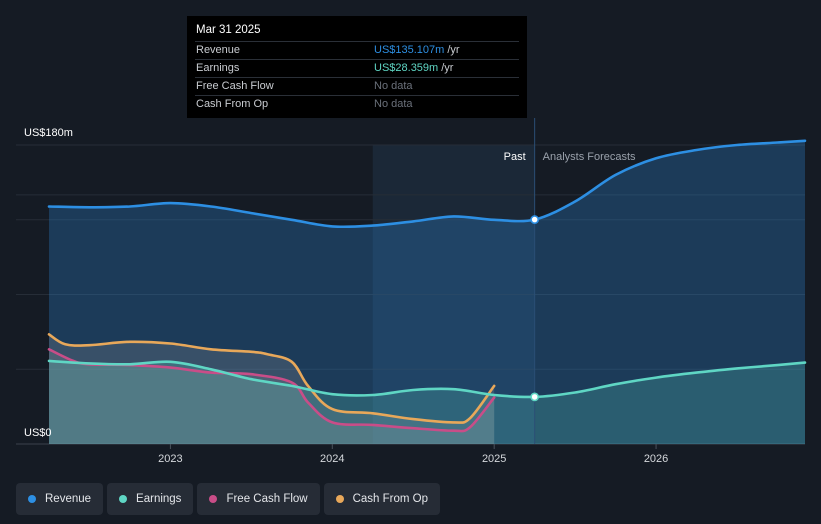 This screenshot has width=821, height=524. Describe the element at coordinates (218, 50) in the screenshot. I see `tooltip-row-label: Revenue` at that location.